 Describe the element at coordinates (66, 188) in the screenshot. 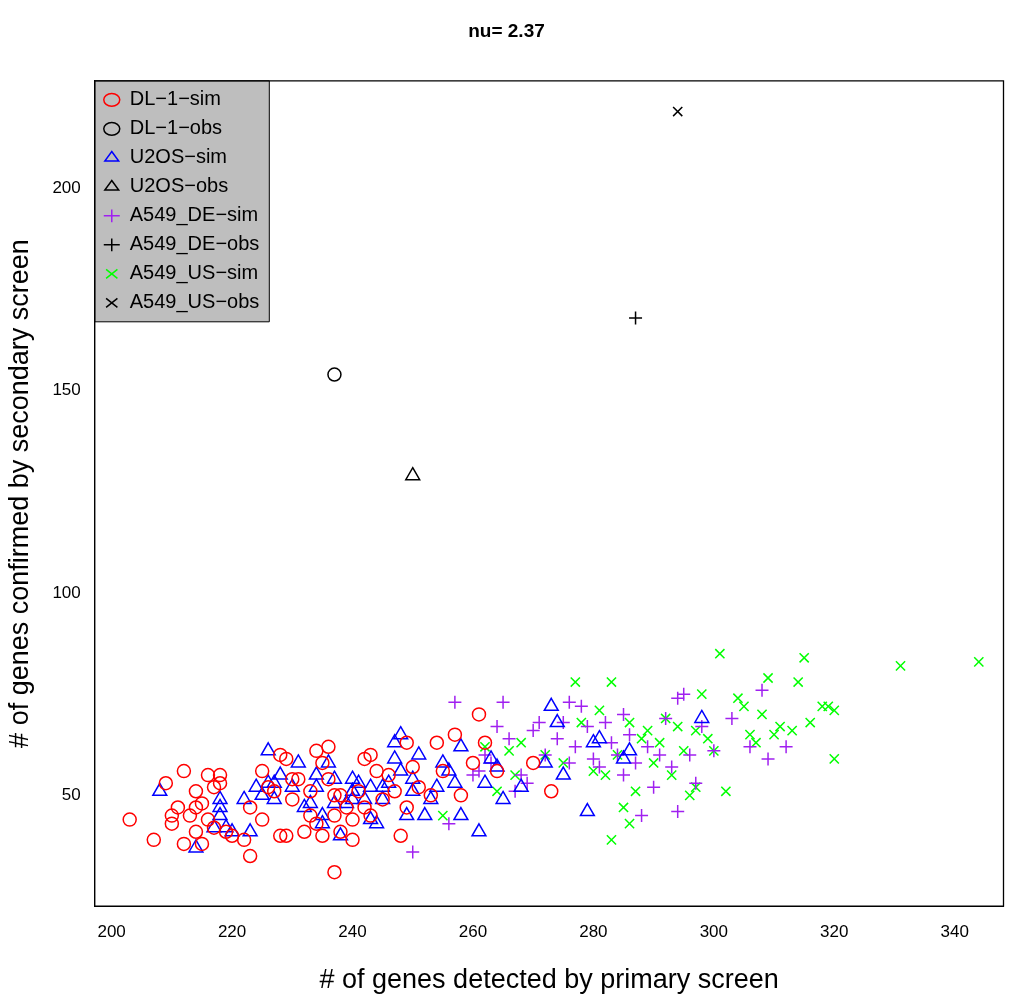

I see `y-tick-label: 200` at that location.